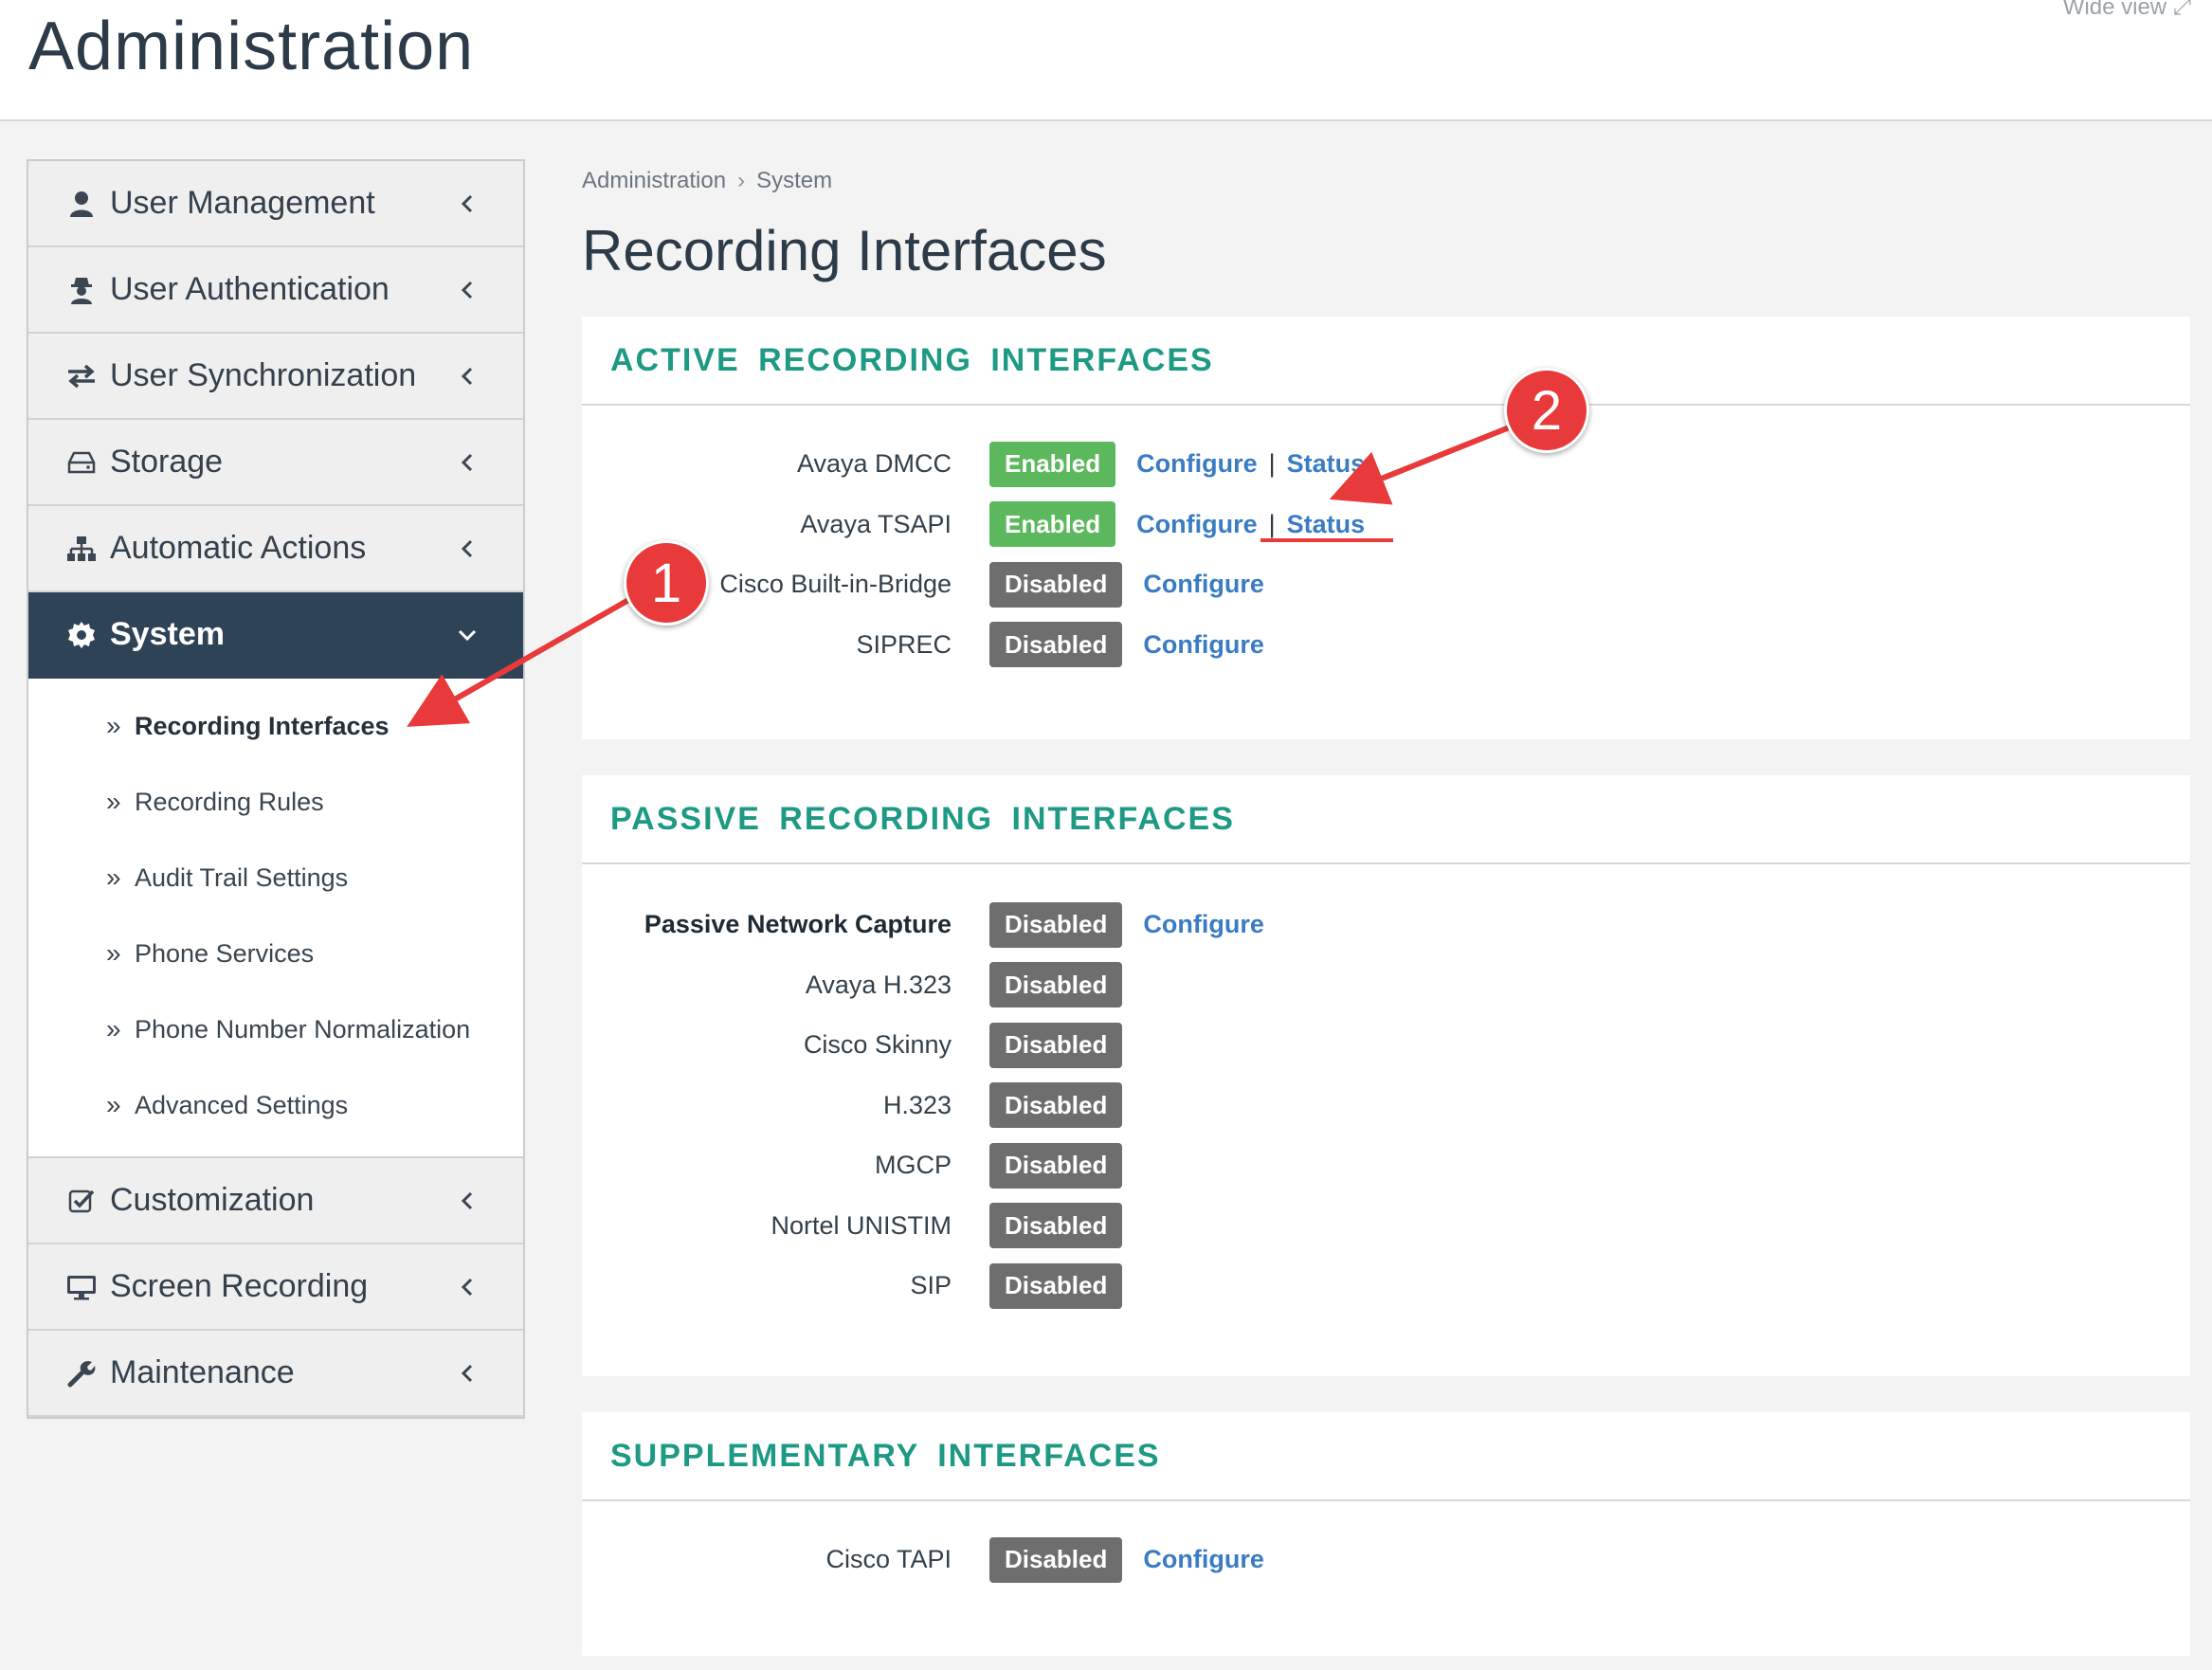 The width and height of the screenshot is (2212, 1670). What do you see at coordinates (82, 376) in the screenshot?
I see `exchange-icon` at bounding box center [82, 376].